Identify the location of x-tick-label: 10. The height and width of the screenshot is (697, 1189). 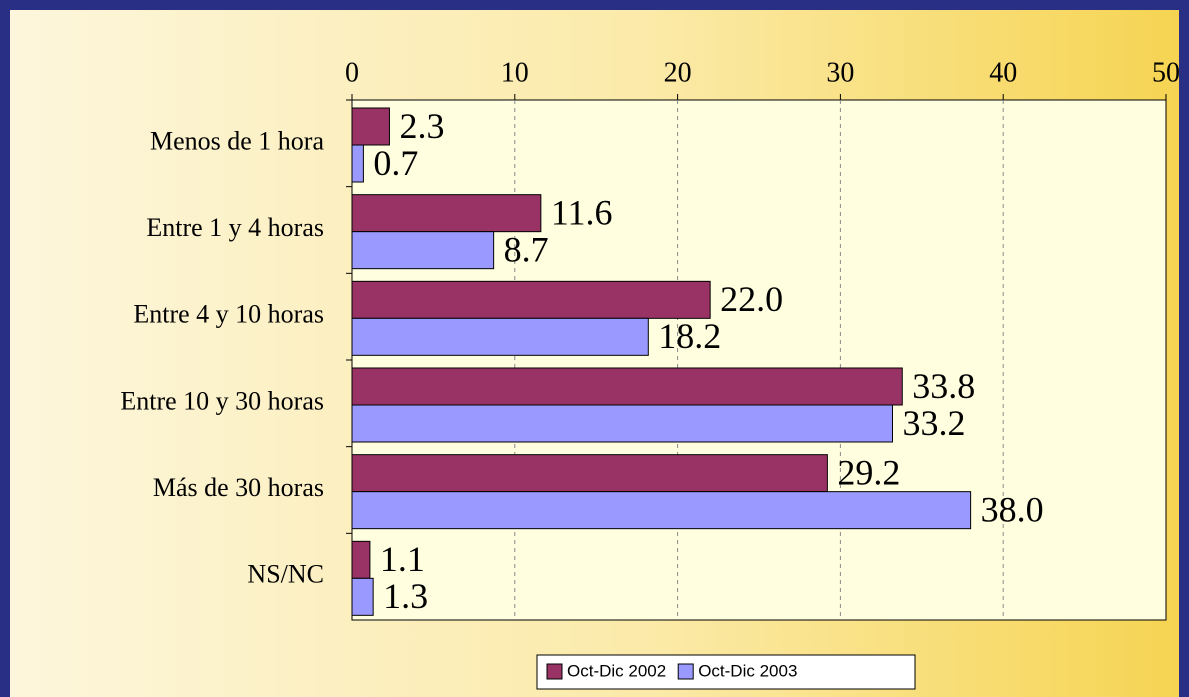
(515, 72).